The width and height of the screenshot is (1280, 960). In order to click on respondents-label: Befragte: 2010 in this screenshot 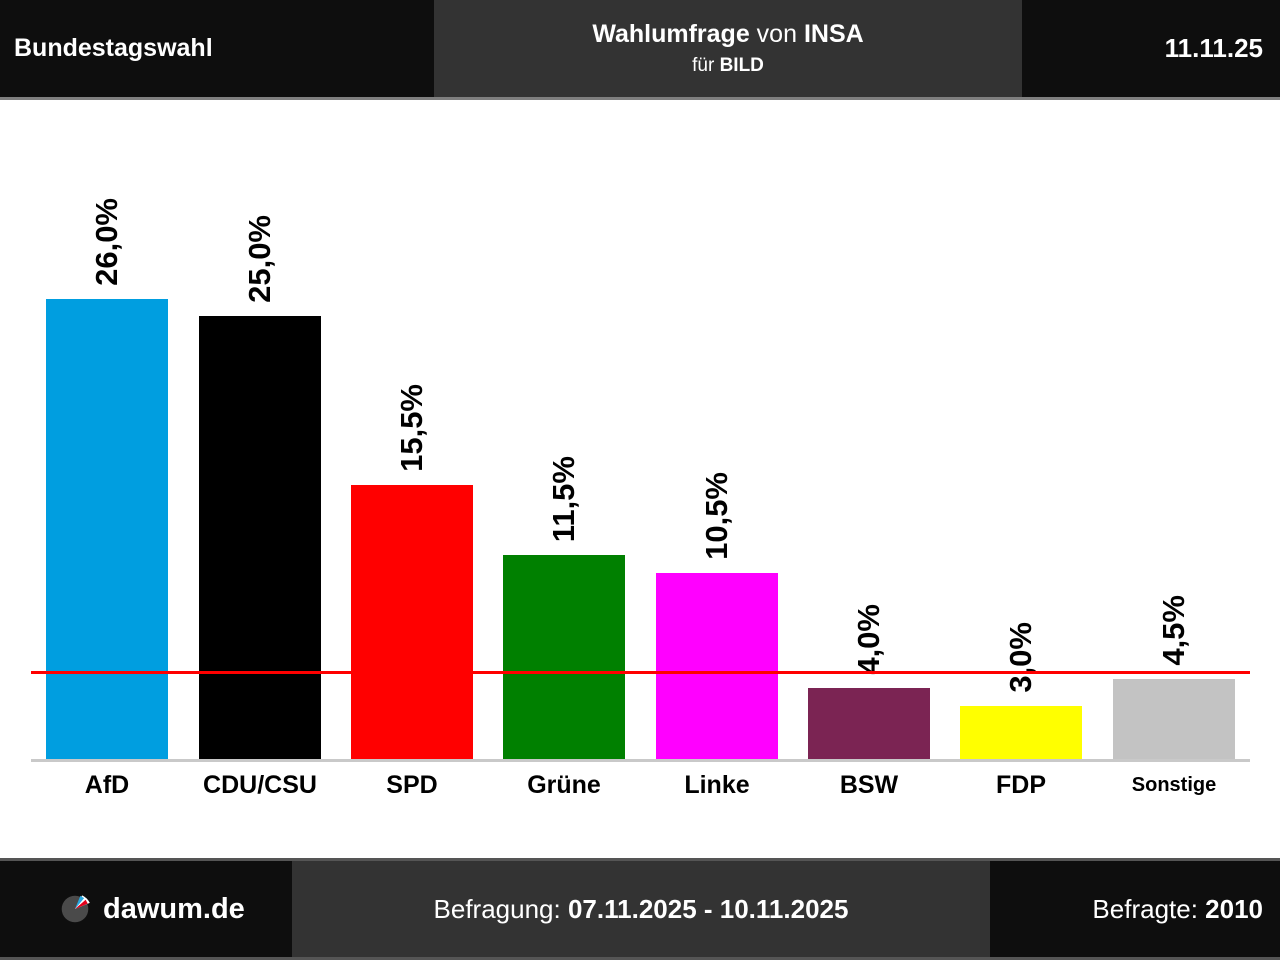, I will do `click(1177, 908)`.